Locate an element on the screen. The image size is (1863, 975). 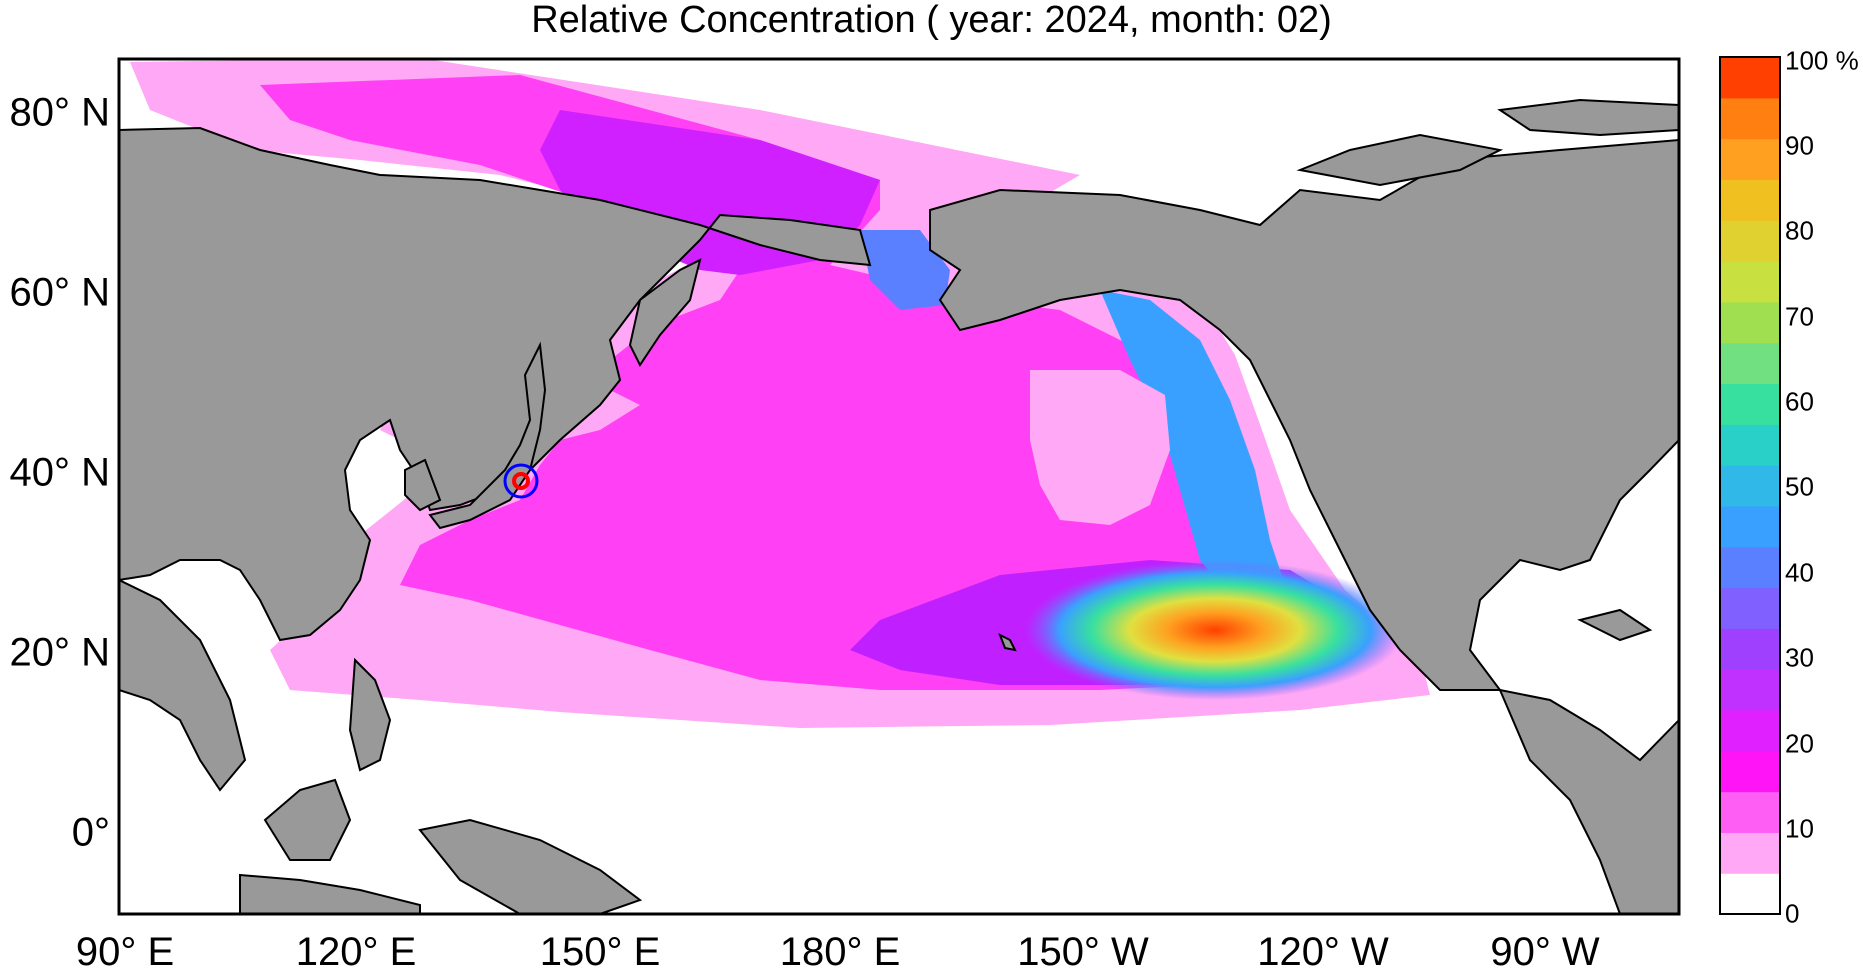
concentration-40pct-strait is located at coordinates (905, 270).